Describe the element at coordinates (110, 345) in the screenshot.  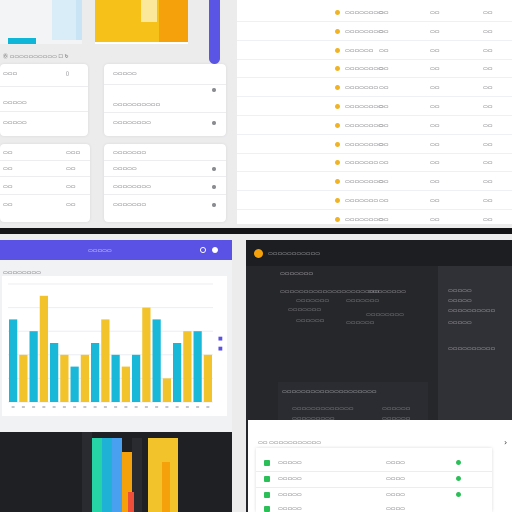
I see `bar-chart` at that location.